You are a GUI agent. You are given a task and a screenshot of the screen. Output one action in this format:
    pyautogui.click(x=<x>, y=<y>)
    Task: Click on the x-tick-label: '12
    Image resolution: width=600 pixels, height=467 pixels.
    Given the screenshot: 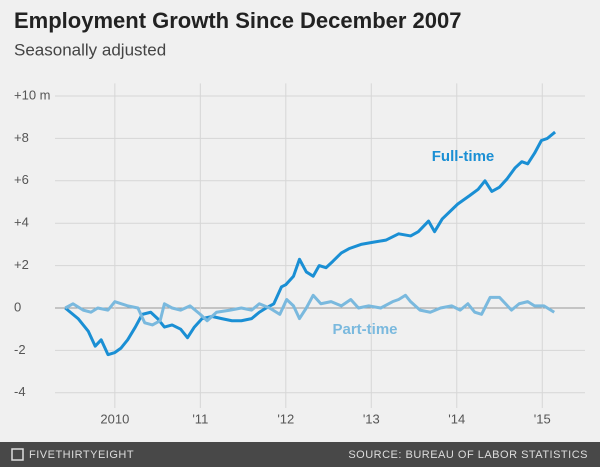 What is the action you would take?
    pyautogui.click(x=285, y=418)
    